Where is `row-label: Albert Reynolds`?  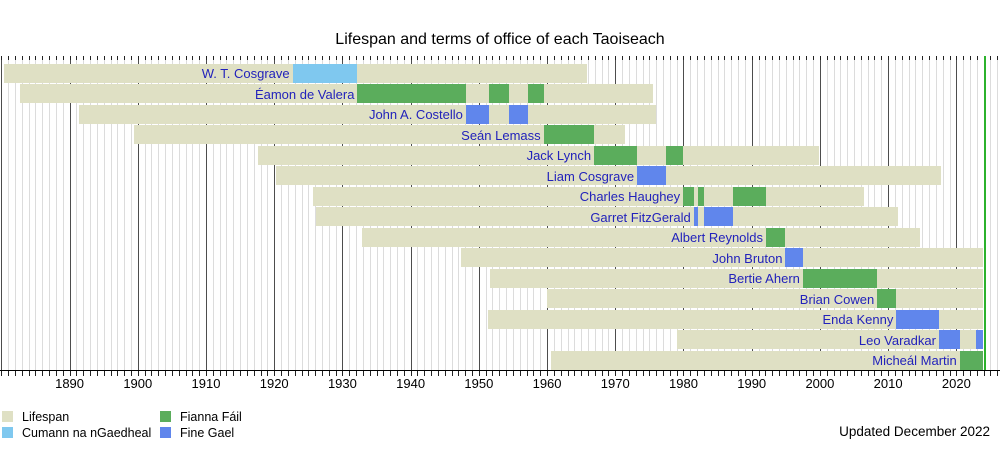
row-label: Albert Reynolds is located at coordinates (717, 237).